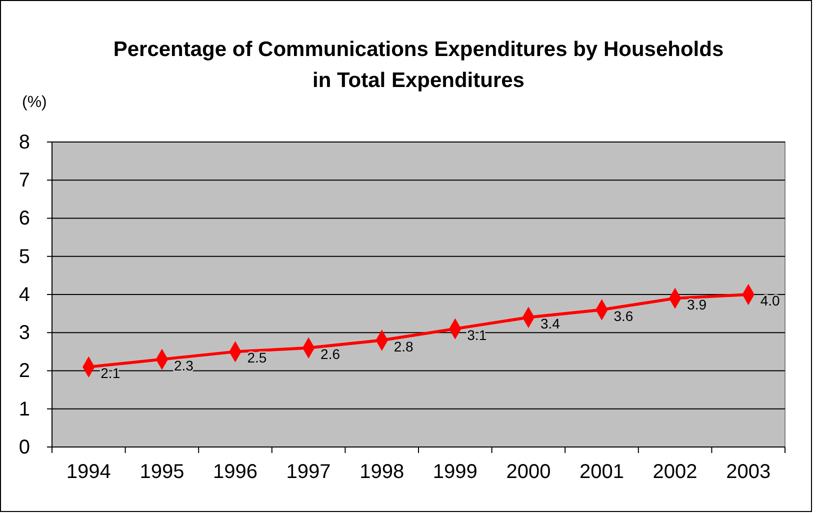  I want to click on chart-title: Percentage of Communications Expenditures by Households in Total Expenditures, so click(418, 65).